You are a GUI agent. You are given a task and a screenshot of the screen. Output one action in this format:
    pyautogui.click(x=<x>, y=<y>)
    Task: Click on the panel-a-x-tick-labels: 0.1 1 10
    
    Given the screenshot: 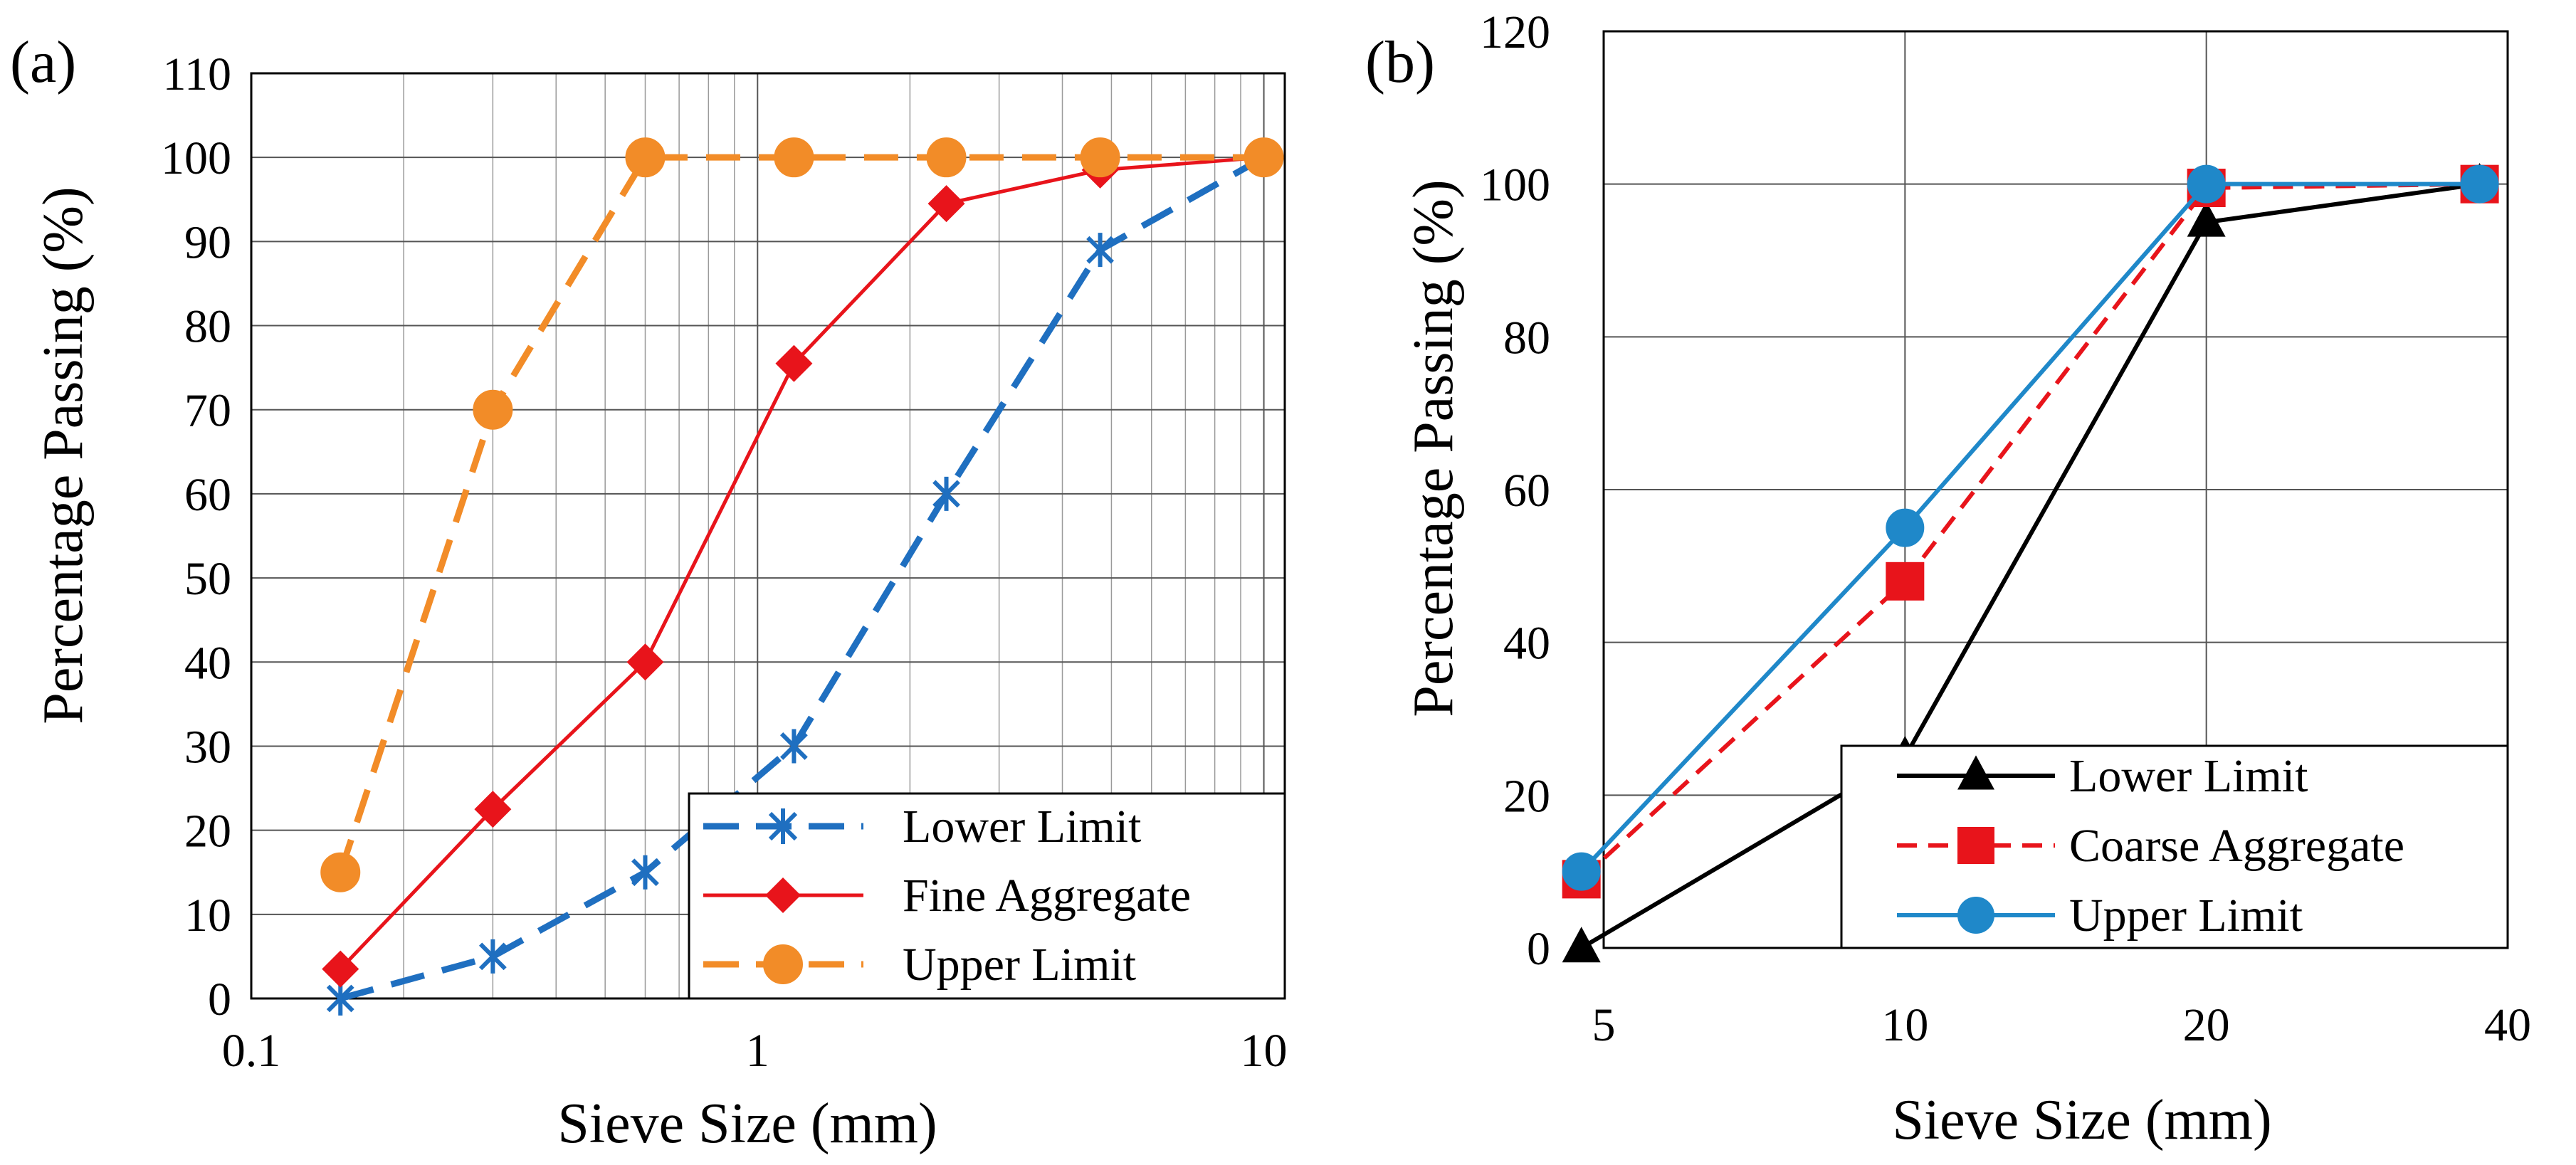 What is the action you would take?
    pyautogui.click(x=755, y=1051)
    